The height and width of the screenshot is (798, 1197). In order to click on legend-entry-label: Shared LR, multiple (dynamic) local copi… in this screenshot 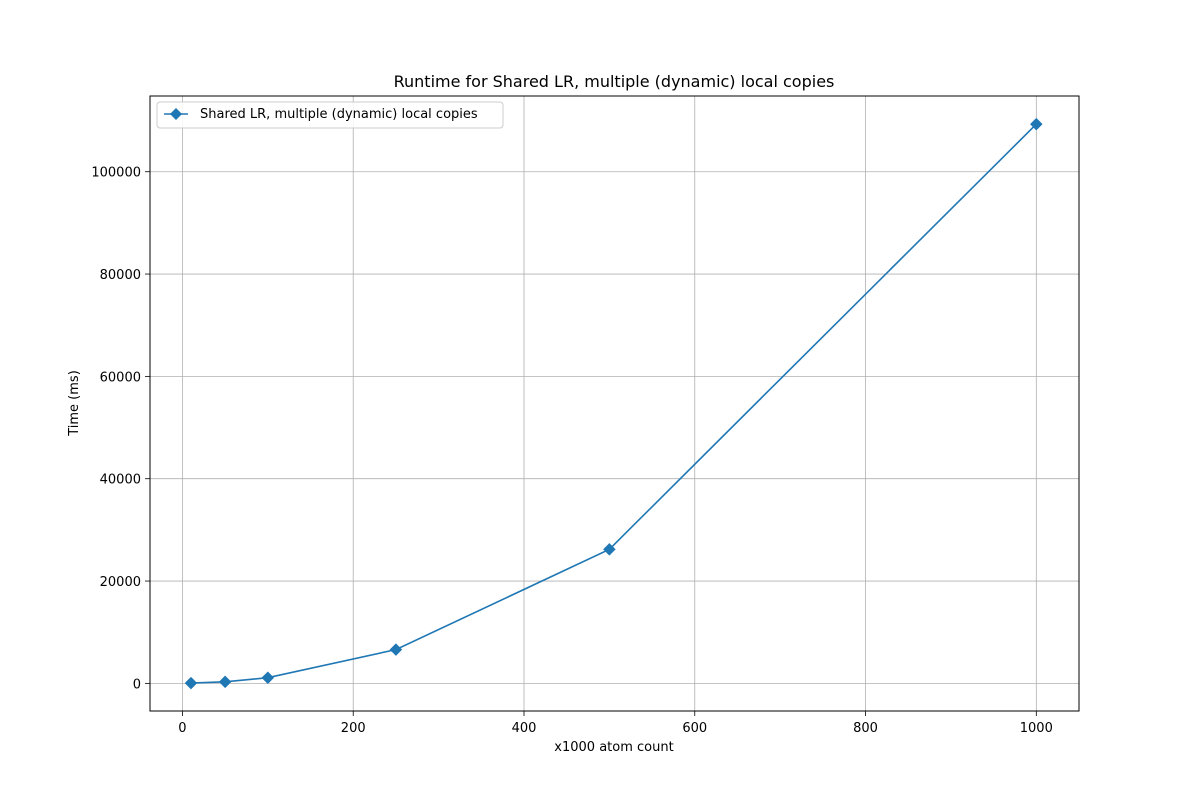, I will do `click(339, 114)`.